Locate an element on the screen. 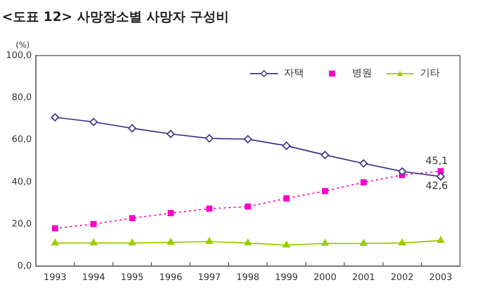 This screenshot has height=293, width=480. y-tick-label: 100,0 is located at coordinates (19, 55).